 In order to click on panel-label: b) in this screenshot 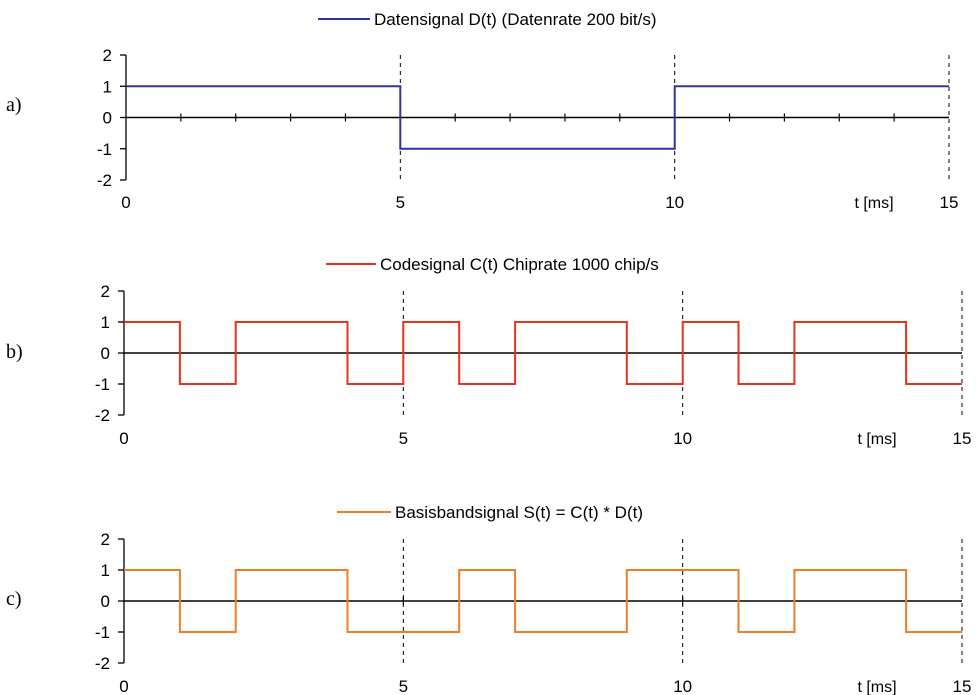, I will do `click(14, 352)`.